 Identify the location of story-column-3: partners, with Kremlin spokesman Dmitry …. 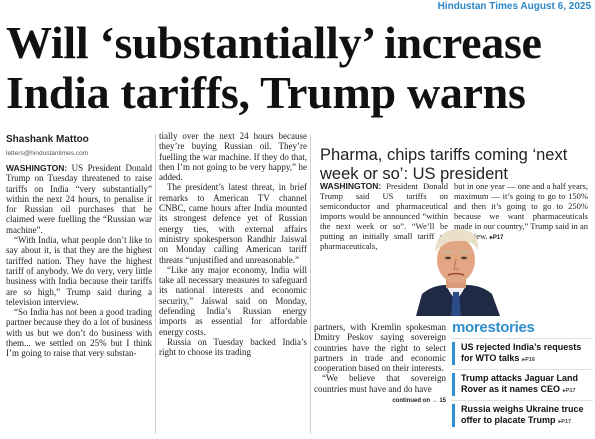
(380, 364).